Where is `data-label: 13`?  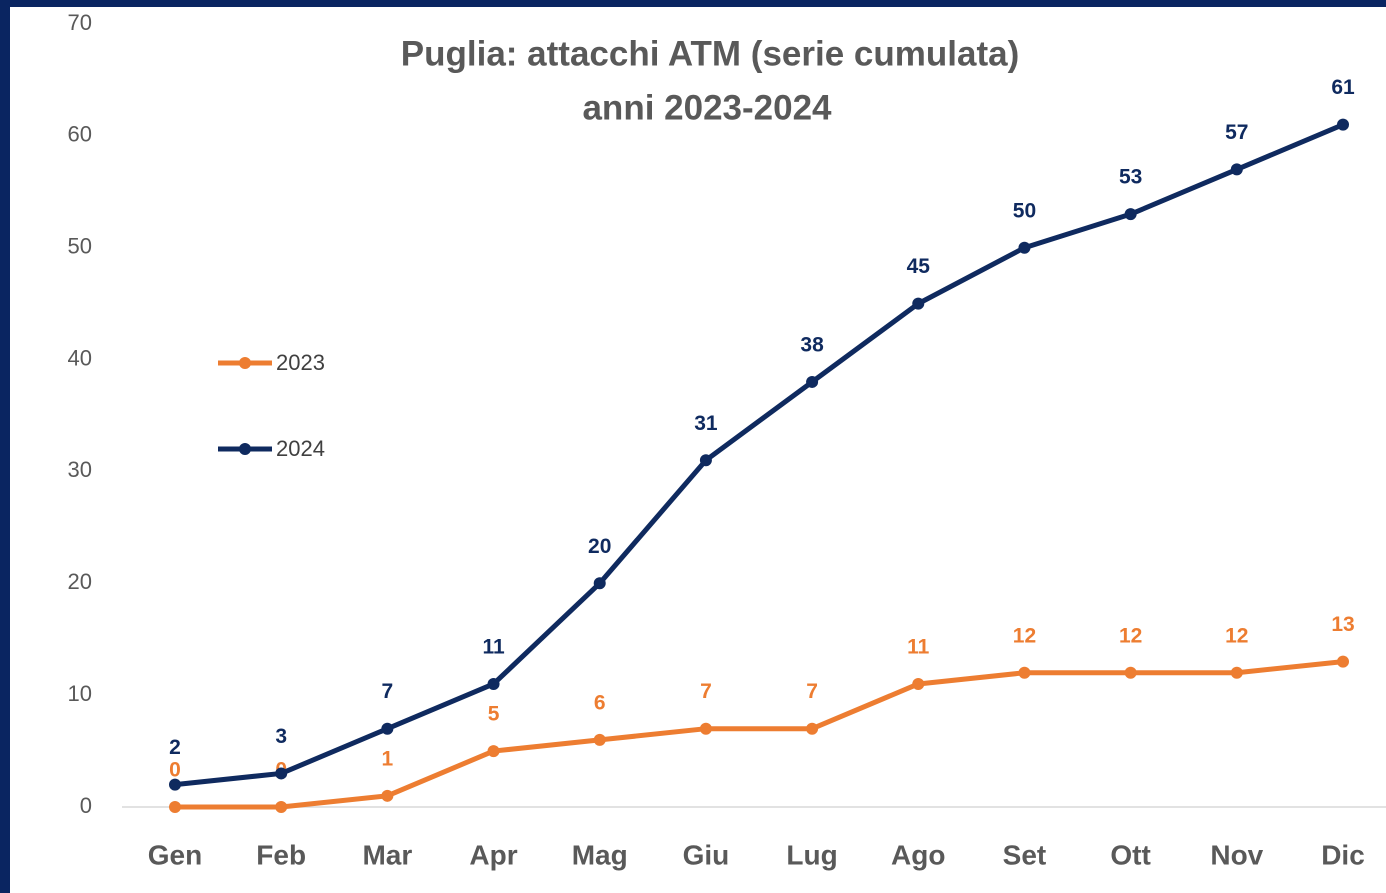 data-label: 13 is located at coordinates (1342, 624).